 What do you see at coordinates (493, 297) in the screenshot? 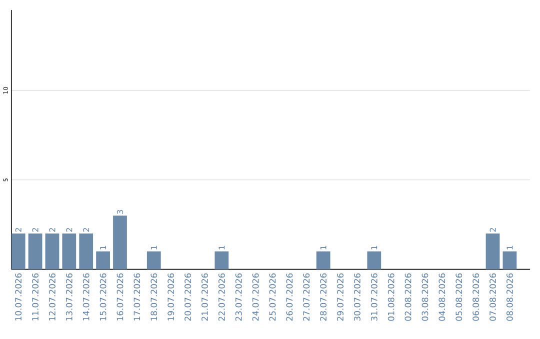
I see `x-tick-label: 07.08.2026` at bounding box center [493, 297].